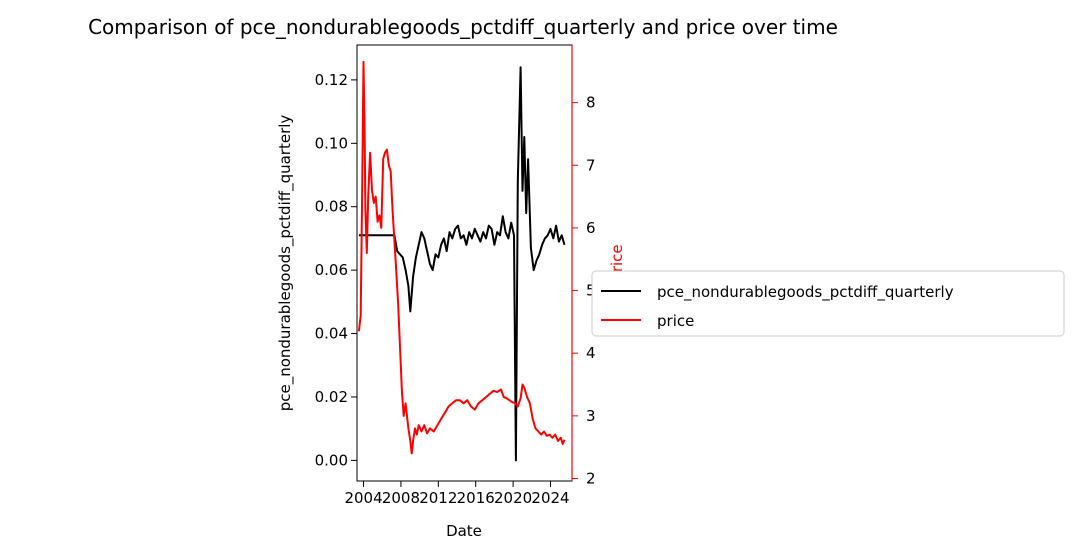 The image size is (1076, 554). I want to click on right-tick-label: 2, so click(591, 478).